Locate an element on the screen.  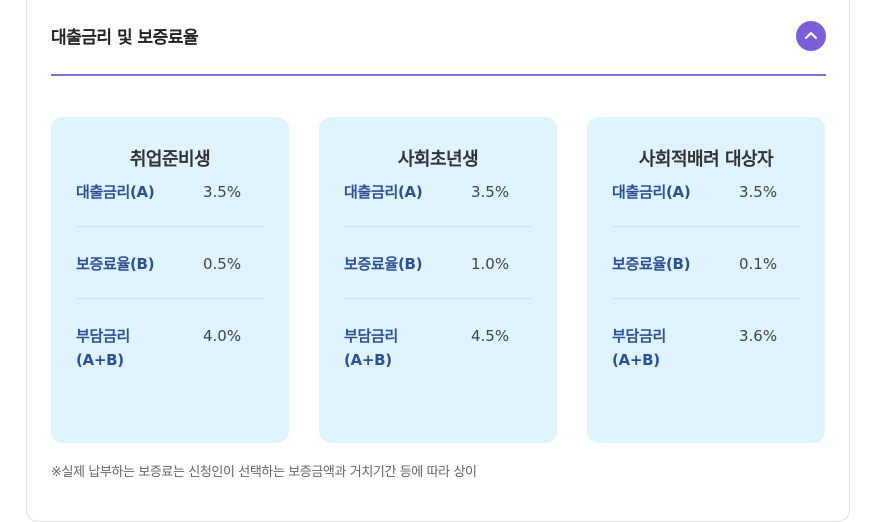
collapse-button is located at coordinates (811, 36).